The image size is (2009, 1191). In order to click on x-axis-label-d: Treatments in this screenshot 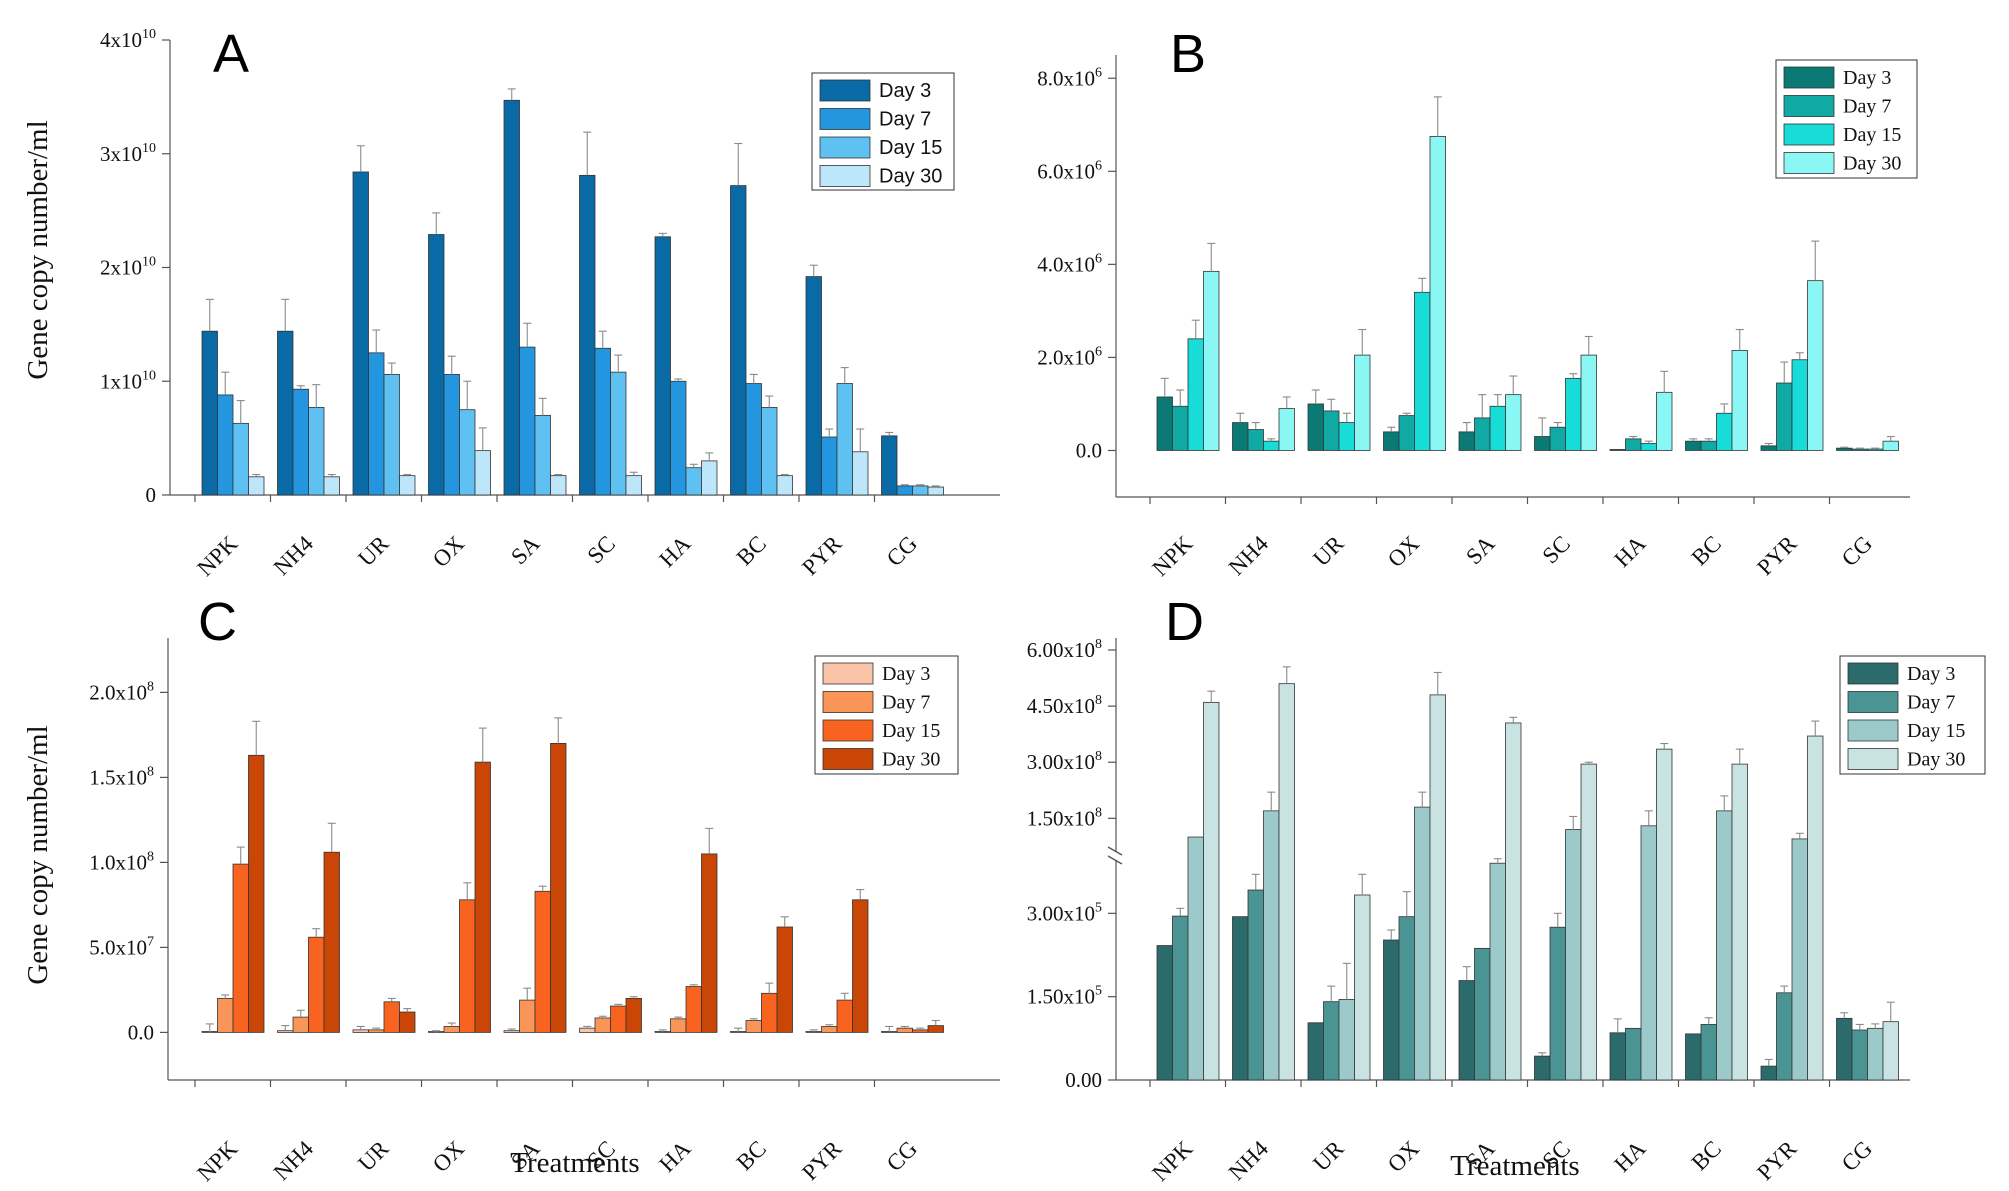, I will do `click(1514, 1166)`.